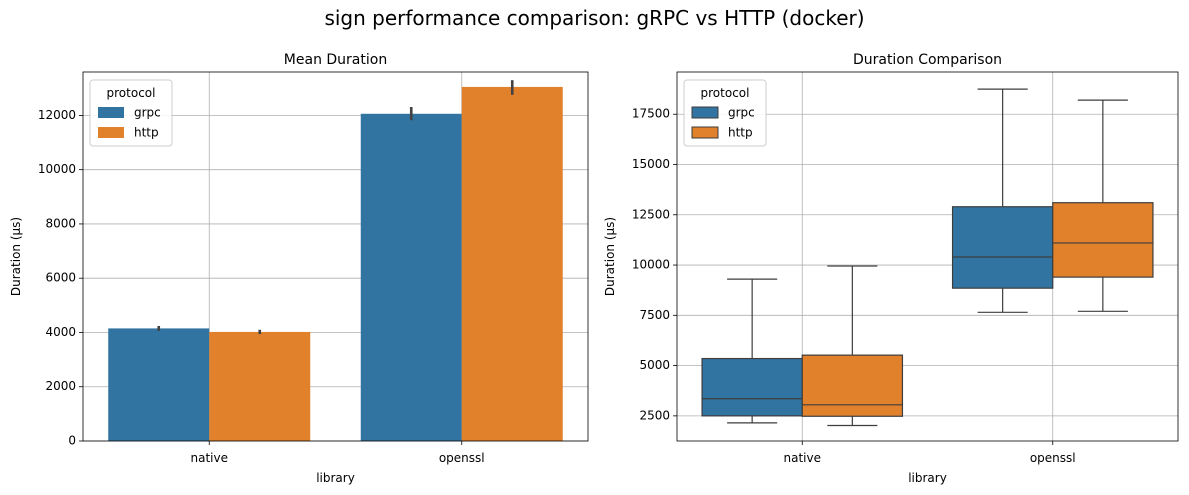 This screenshot has height=495, width=1189. I want to click on box-http-native, so click(852, 385).